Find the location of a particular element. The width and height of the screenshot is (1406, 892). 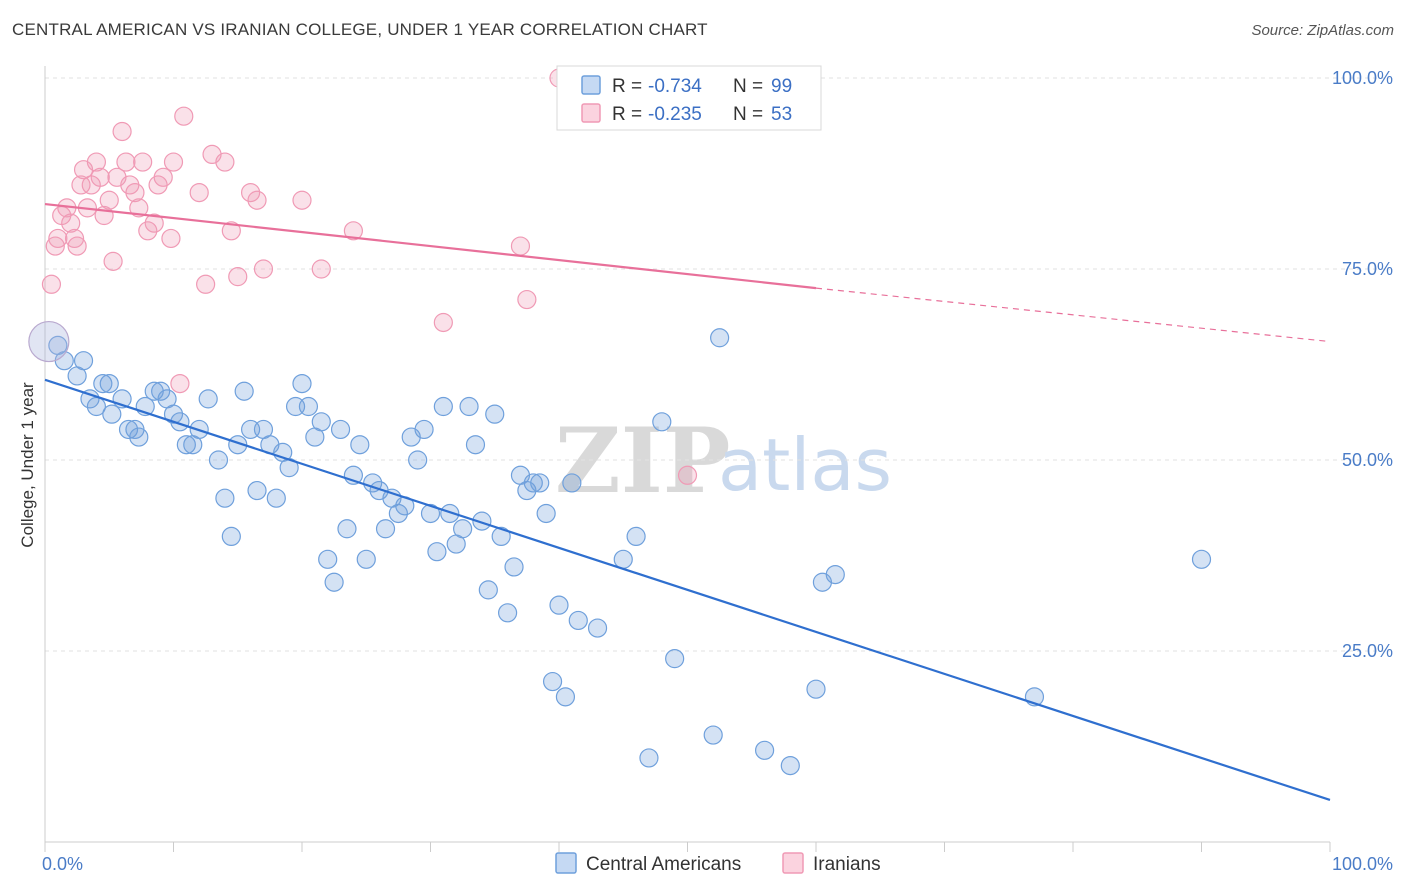

bottom-legend-swatch-central is located at coordinates (566, 863).